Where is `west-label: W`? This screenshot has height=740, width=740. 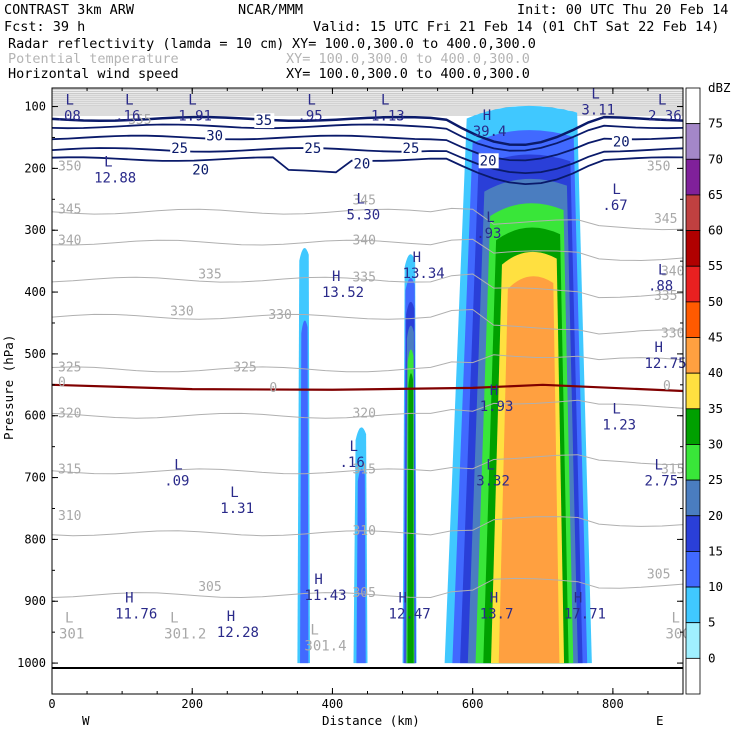 west-label: W is located at coordinates (86, 720).